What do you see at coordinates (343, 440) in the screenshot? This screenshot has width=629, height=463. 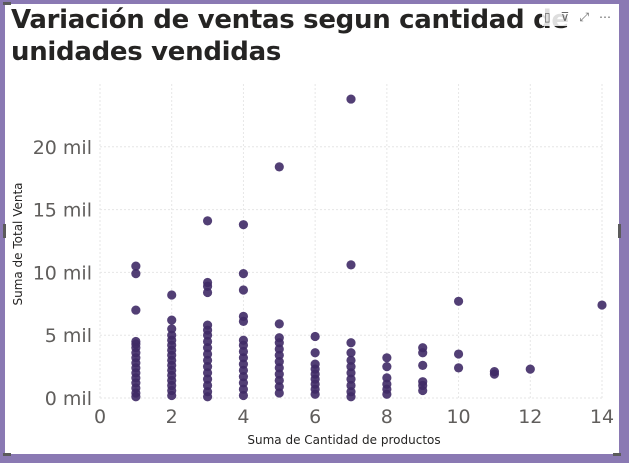 I see `x-axis-label: Suma de Cantidad de productos` at bounding box center [343, 440].